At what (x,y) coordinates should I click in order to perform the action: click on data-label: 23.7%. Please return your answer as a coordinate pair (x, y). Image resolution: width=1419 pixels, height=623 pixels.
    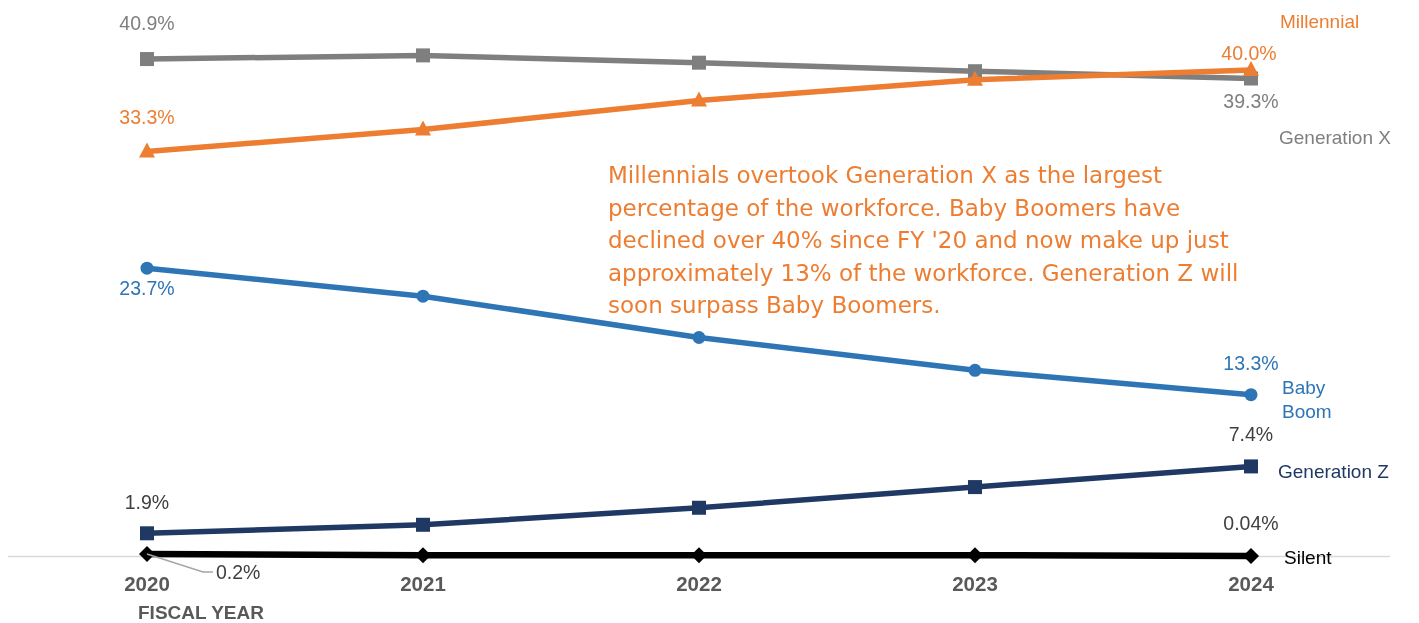
    Looking at the image, I should click on (147, 288).